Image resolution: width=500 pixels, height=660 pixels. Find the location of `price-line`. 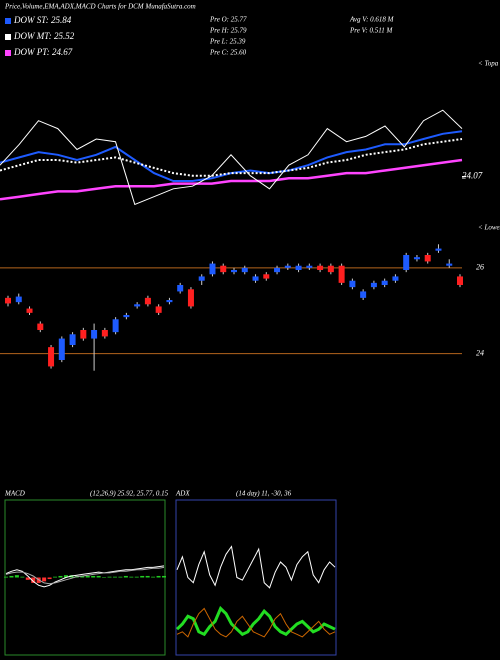

price-line is located at coordinates (231, 157).